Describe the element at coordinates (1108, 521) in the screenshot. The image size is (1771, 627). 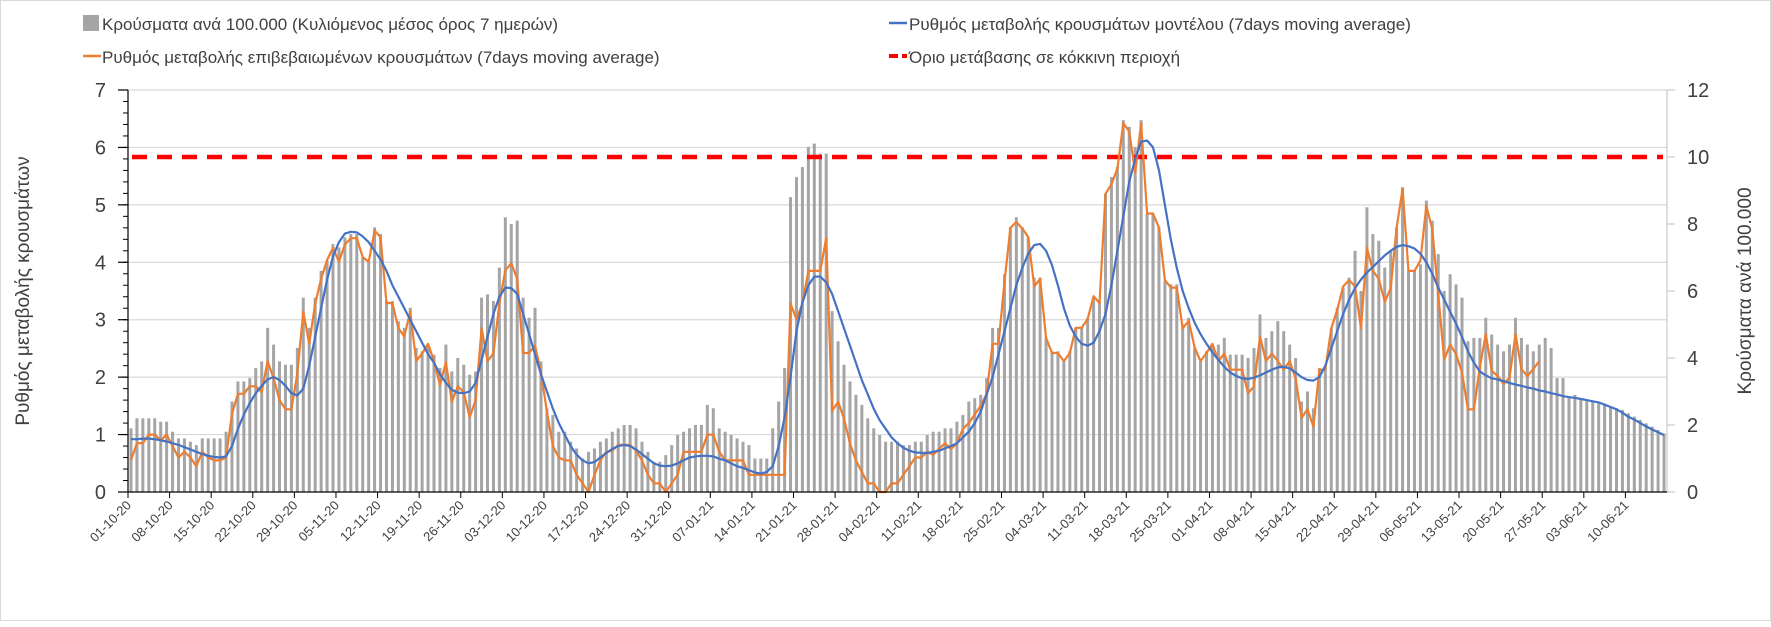
I see `x-tick-label: 18-03-21` at that location.